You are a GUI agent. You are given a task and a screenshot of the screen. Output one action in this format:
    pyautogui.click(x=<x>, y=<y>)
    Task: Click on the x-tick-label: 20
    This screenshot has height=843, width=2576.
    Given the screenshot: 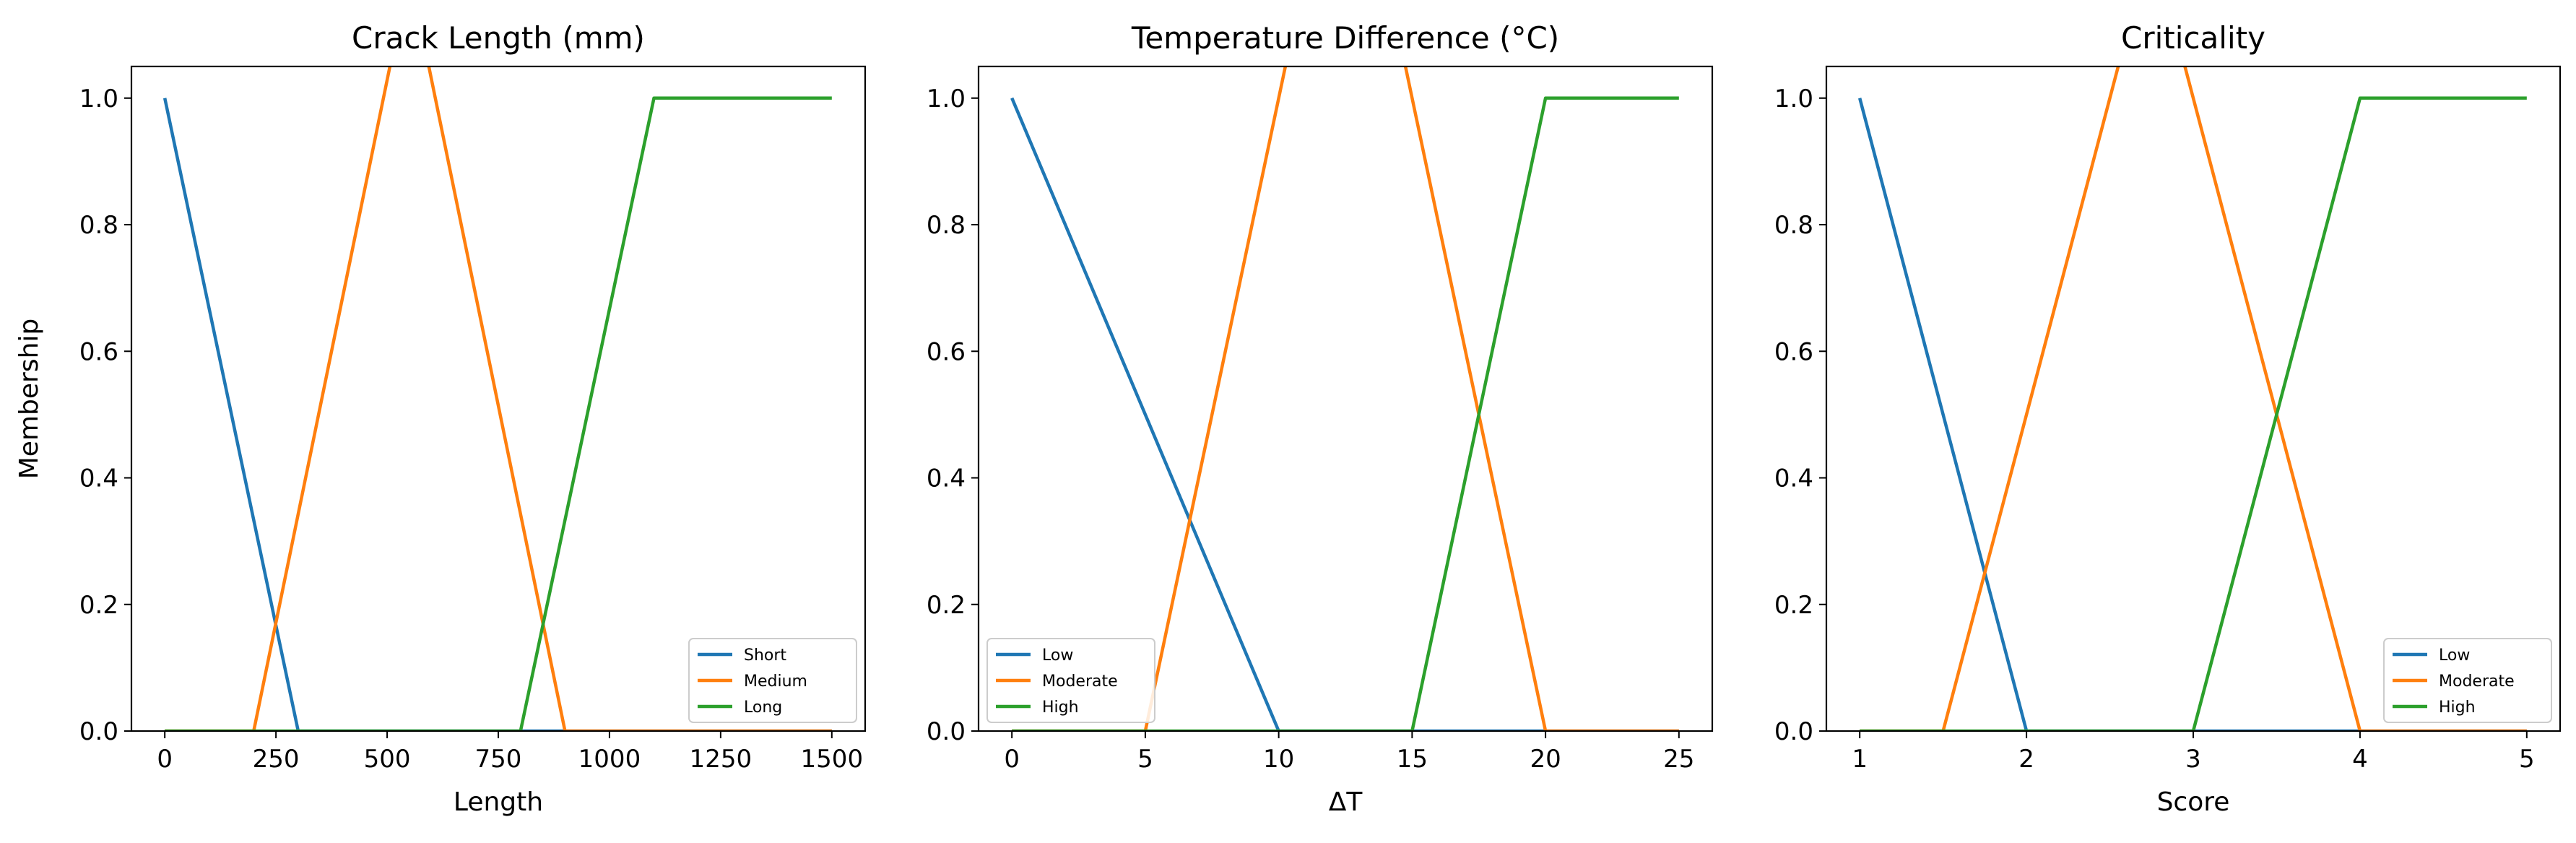 What is the action you would take?
    pyautogui.click(x=1545, y=760)
    